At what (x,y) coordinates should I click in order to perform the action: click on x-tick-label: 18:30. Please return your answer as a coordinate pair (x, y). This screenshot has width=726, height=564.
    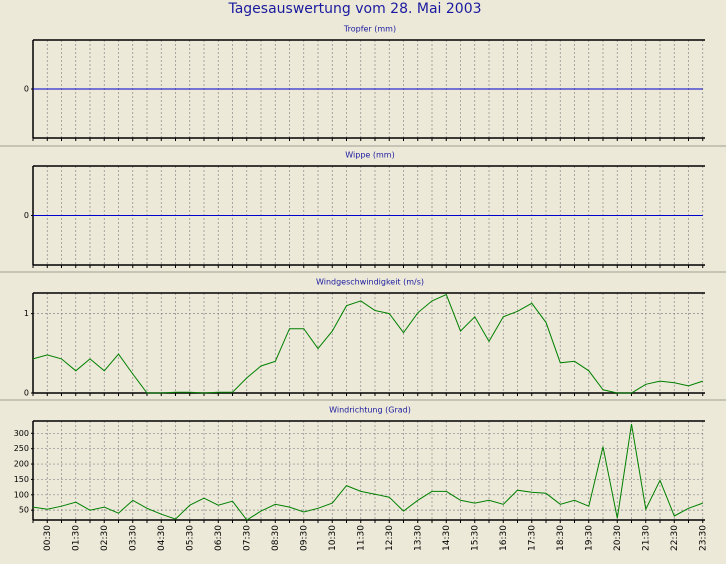
    Looking at the image, I should click on (561, 538).